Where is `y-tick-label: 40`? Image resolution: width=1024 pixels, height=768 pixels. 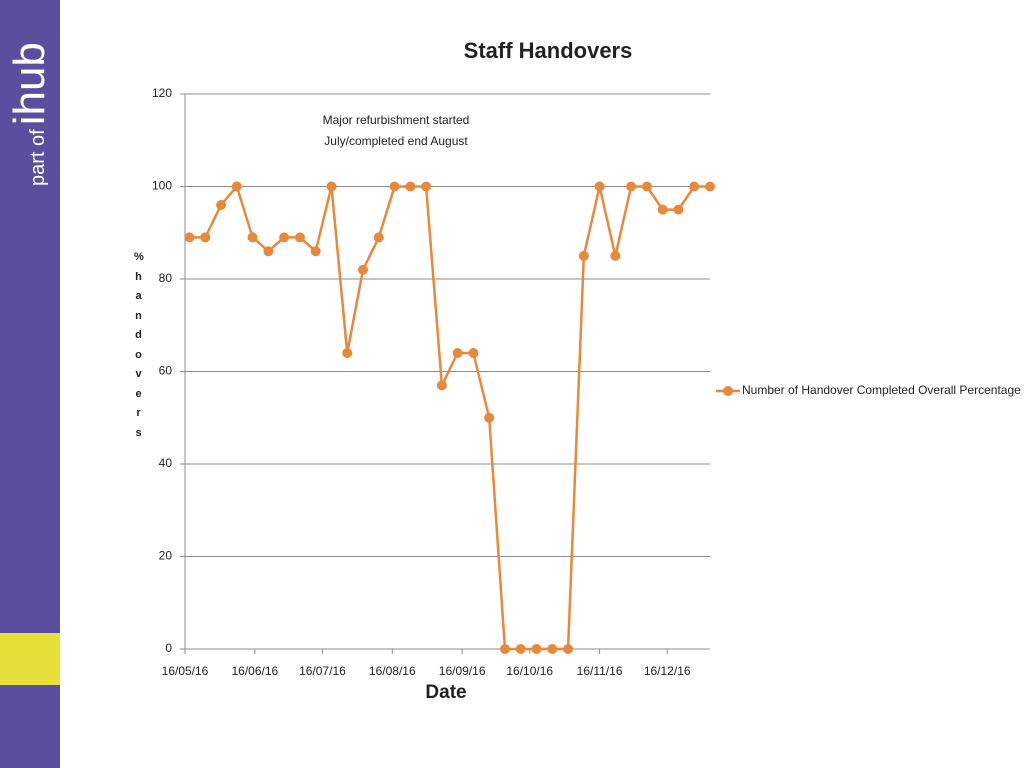
y-tick-label: 40 is located at coordinates (166, 463).